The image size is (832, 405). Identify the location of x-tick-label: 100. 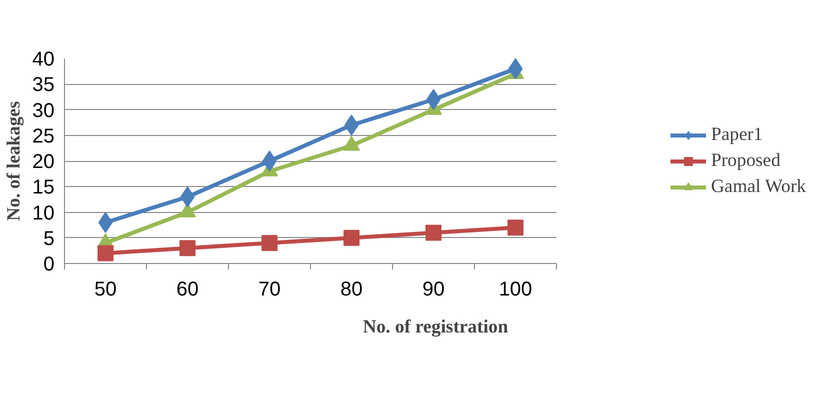
(515, 289).